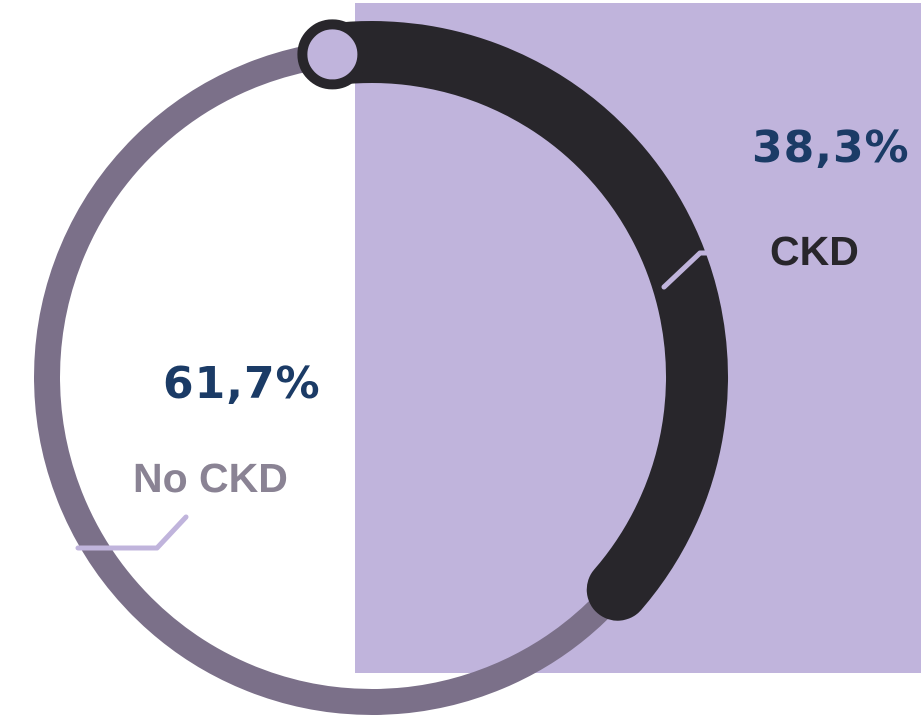 The width and height of the screenshot is (921, 725). What do you see at coordinates (210, 478) in the screenshot?
I see `no-ckd-category-label: No CKD` at bounding box center [210, 478].